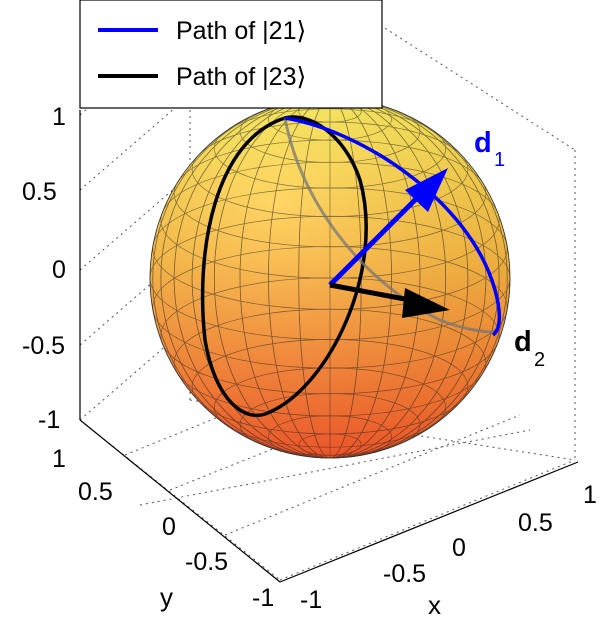  I want to click on svg-text: 1, so click(499, 160).